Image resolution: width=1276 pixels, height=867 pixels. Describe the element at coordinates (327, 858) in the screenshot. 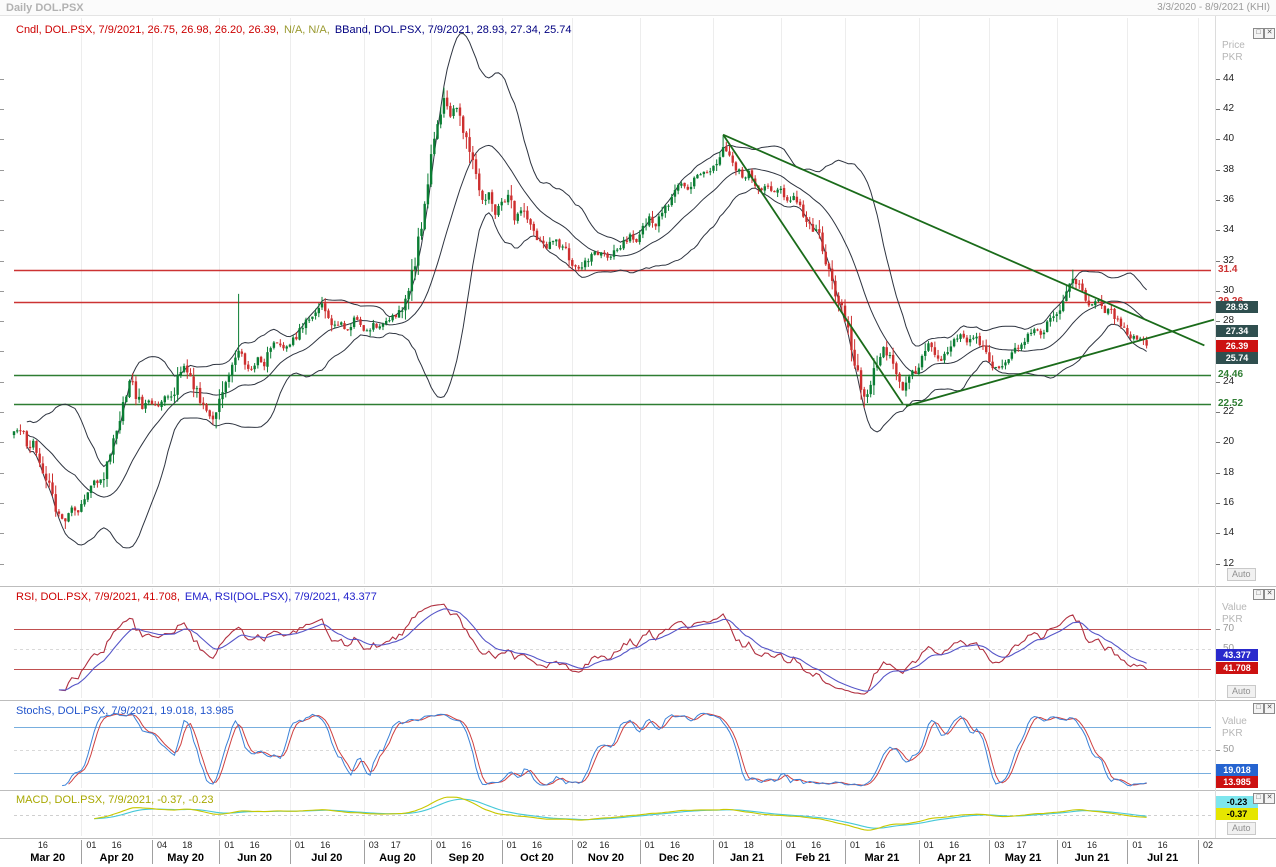

I see `month-label: Jul 20` at that location.